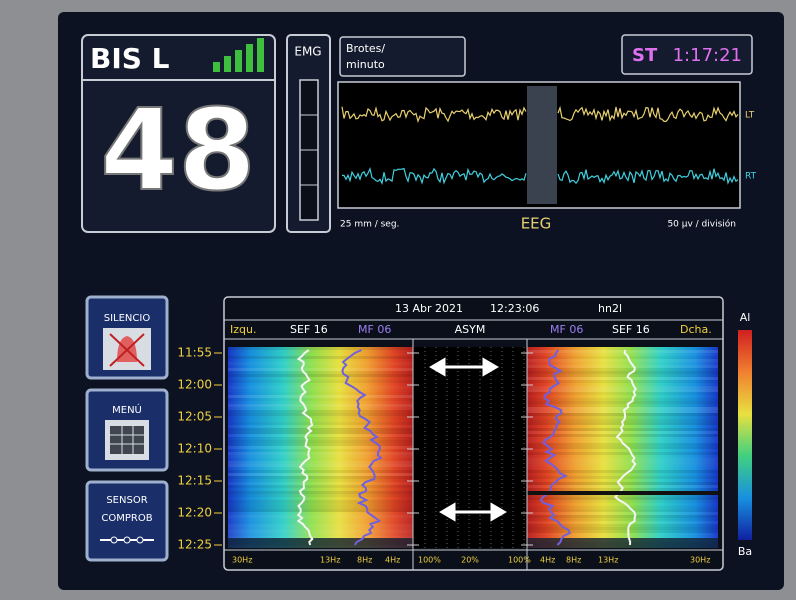 The height and width of the screenshot is (600, 796). Describe the element at coordinates (127, 430) in the screenshot. I see `menu-button: MENÚ` at that location.